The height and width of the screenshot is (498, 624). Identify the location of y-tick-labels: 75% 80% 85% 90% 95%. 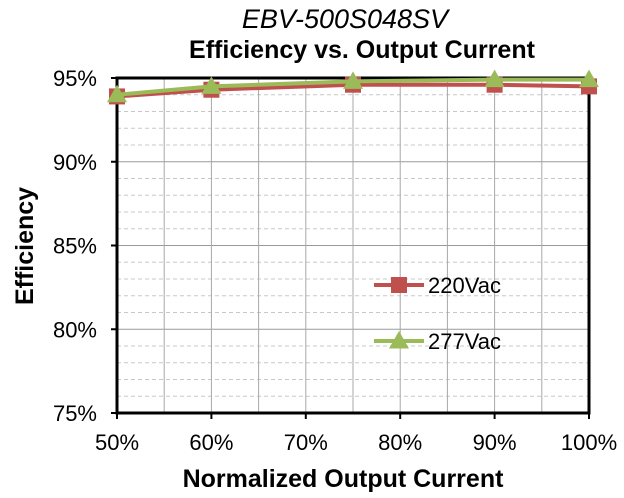
(75, 246).